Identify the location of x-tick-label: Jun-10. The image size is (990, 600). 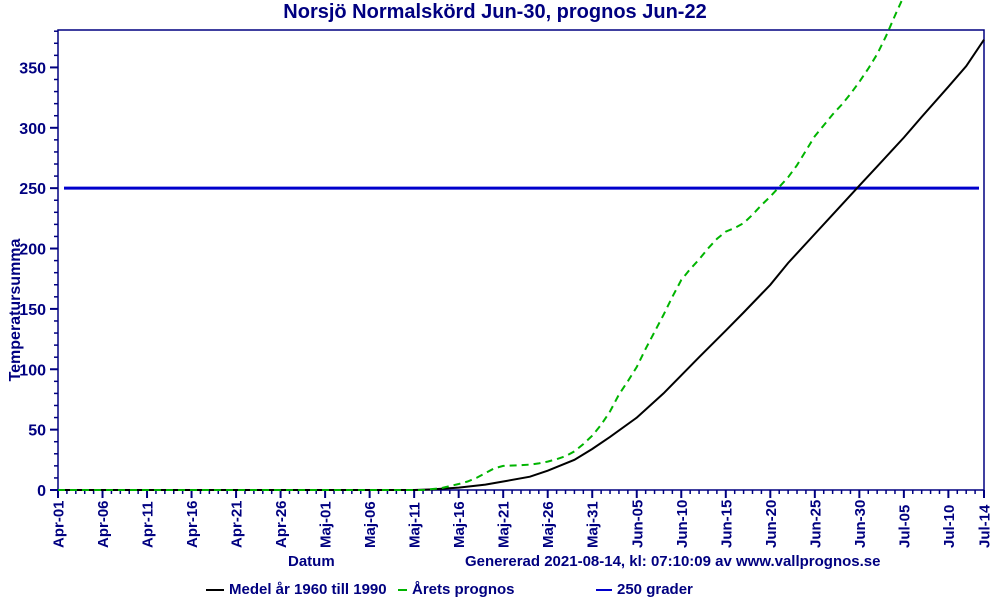
(682, 524).